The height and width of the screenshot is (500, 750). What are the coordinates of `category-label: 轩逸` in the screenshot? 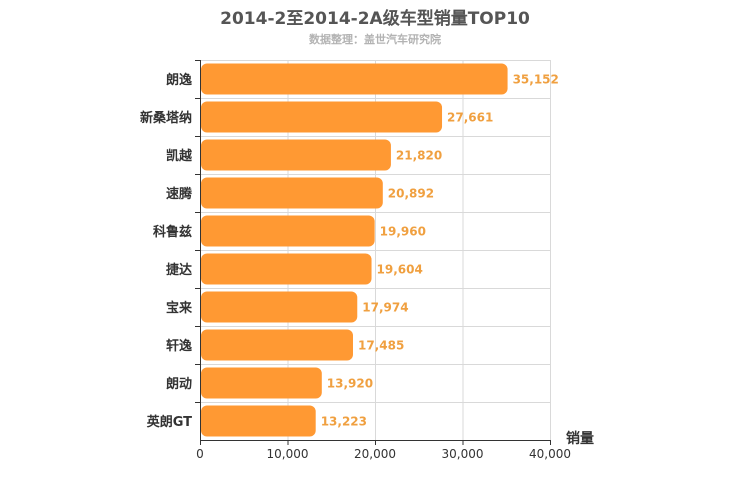 It's located at (179, 346).